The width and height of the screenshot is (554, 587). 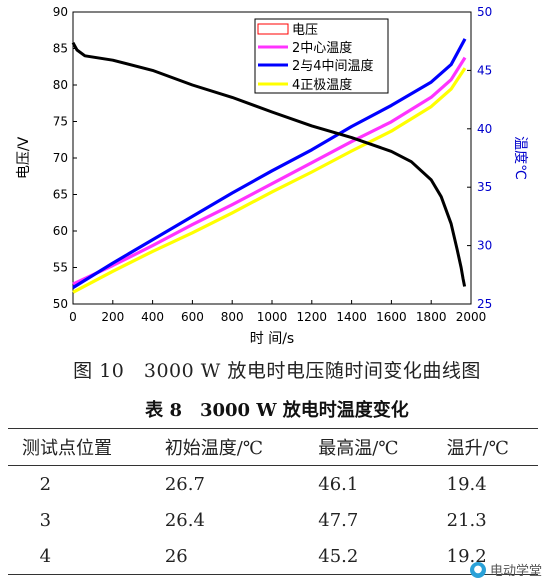 What do you see at coordinates (333, 66) in the screenshot?
I see `legend-label-middle-temp: 2与4中间温度` at bounding box center [333, 66].